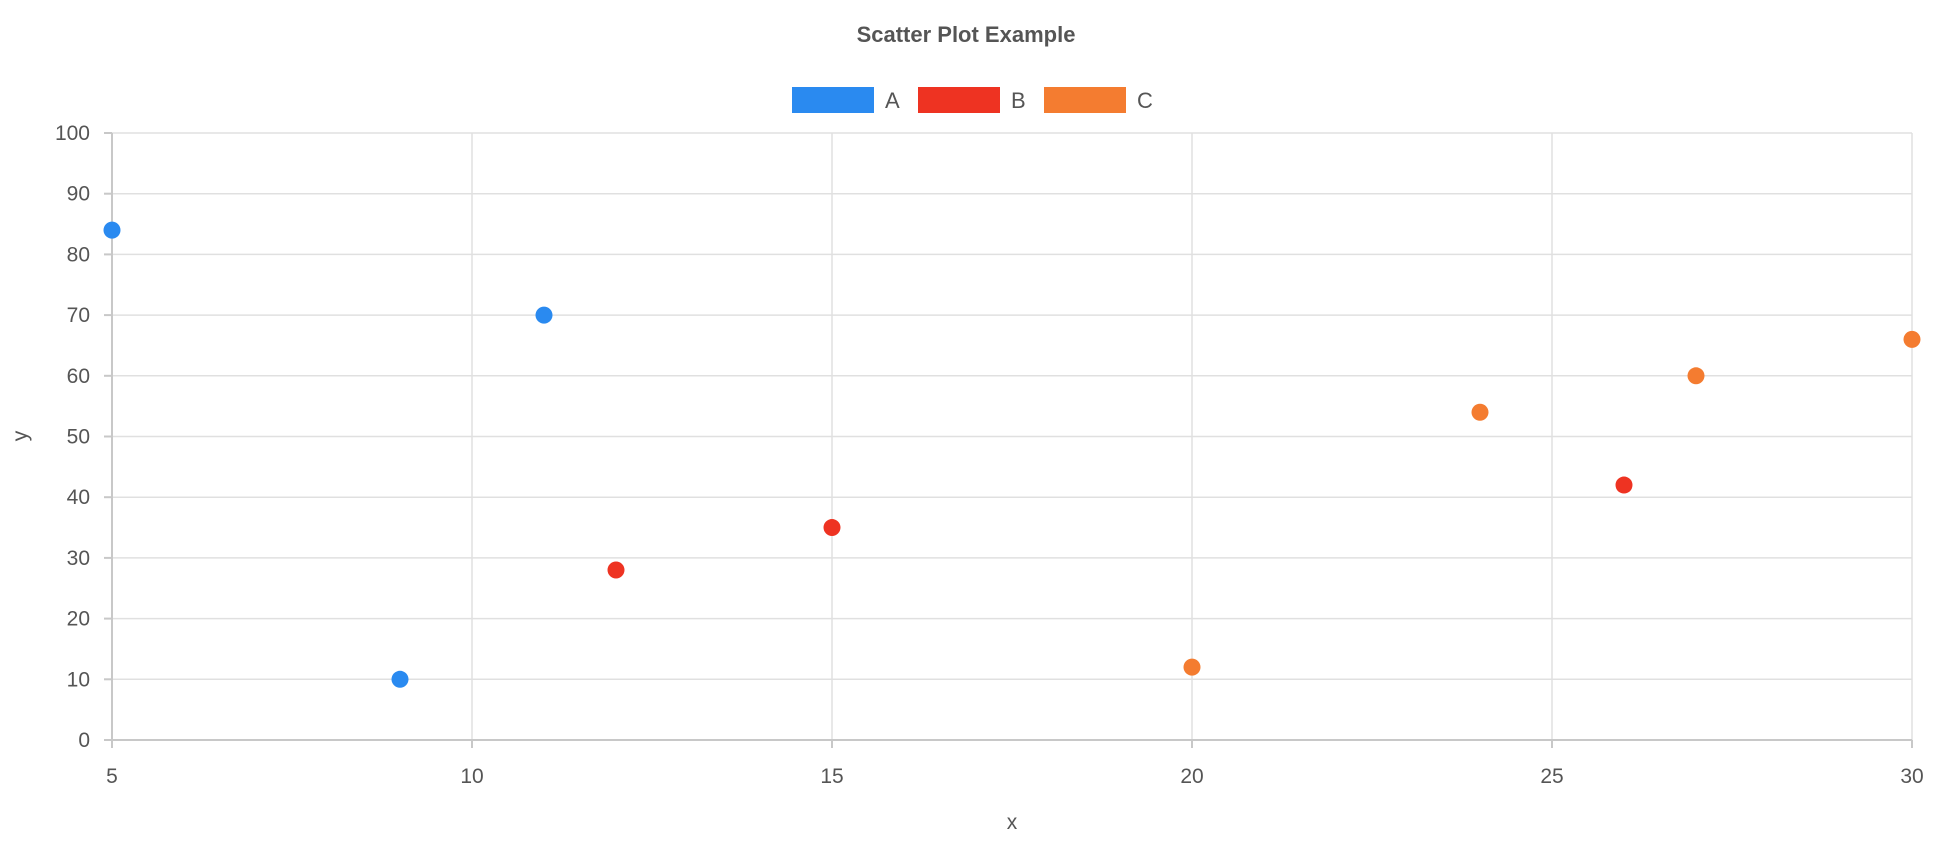 The width and height of the screenshot is (1954, 860). Describe the element at coordinates (1551, 776) in the screenshot. I see `x-tick-label: 25` at that location.